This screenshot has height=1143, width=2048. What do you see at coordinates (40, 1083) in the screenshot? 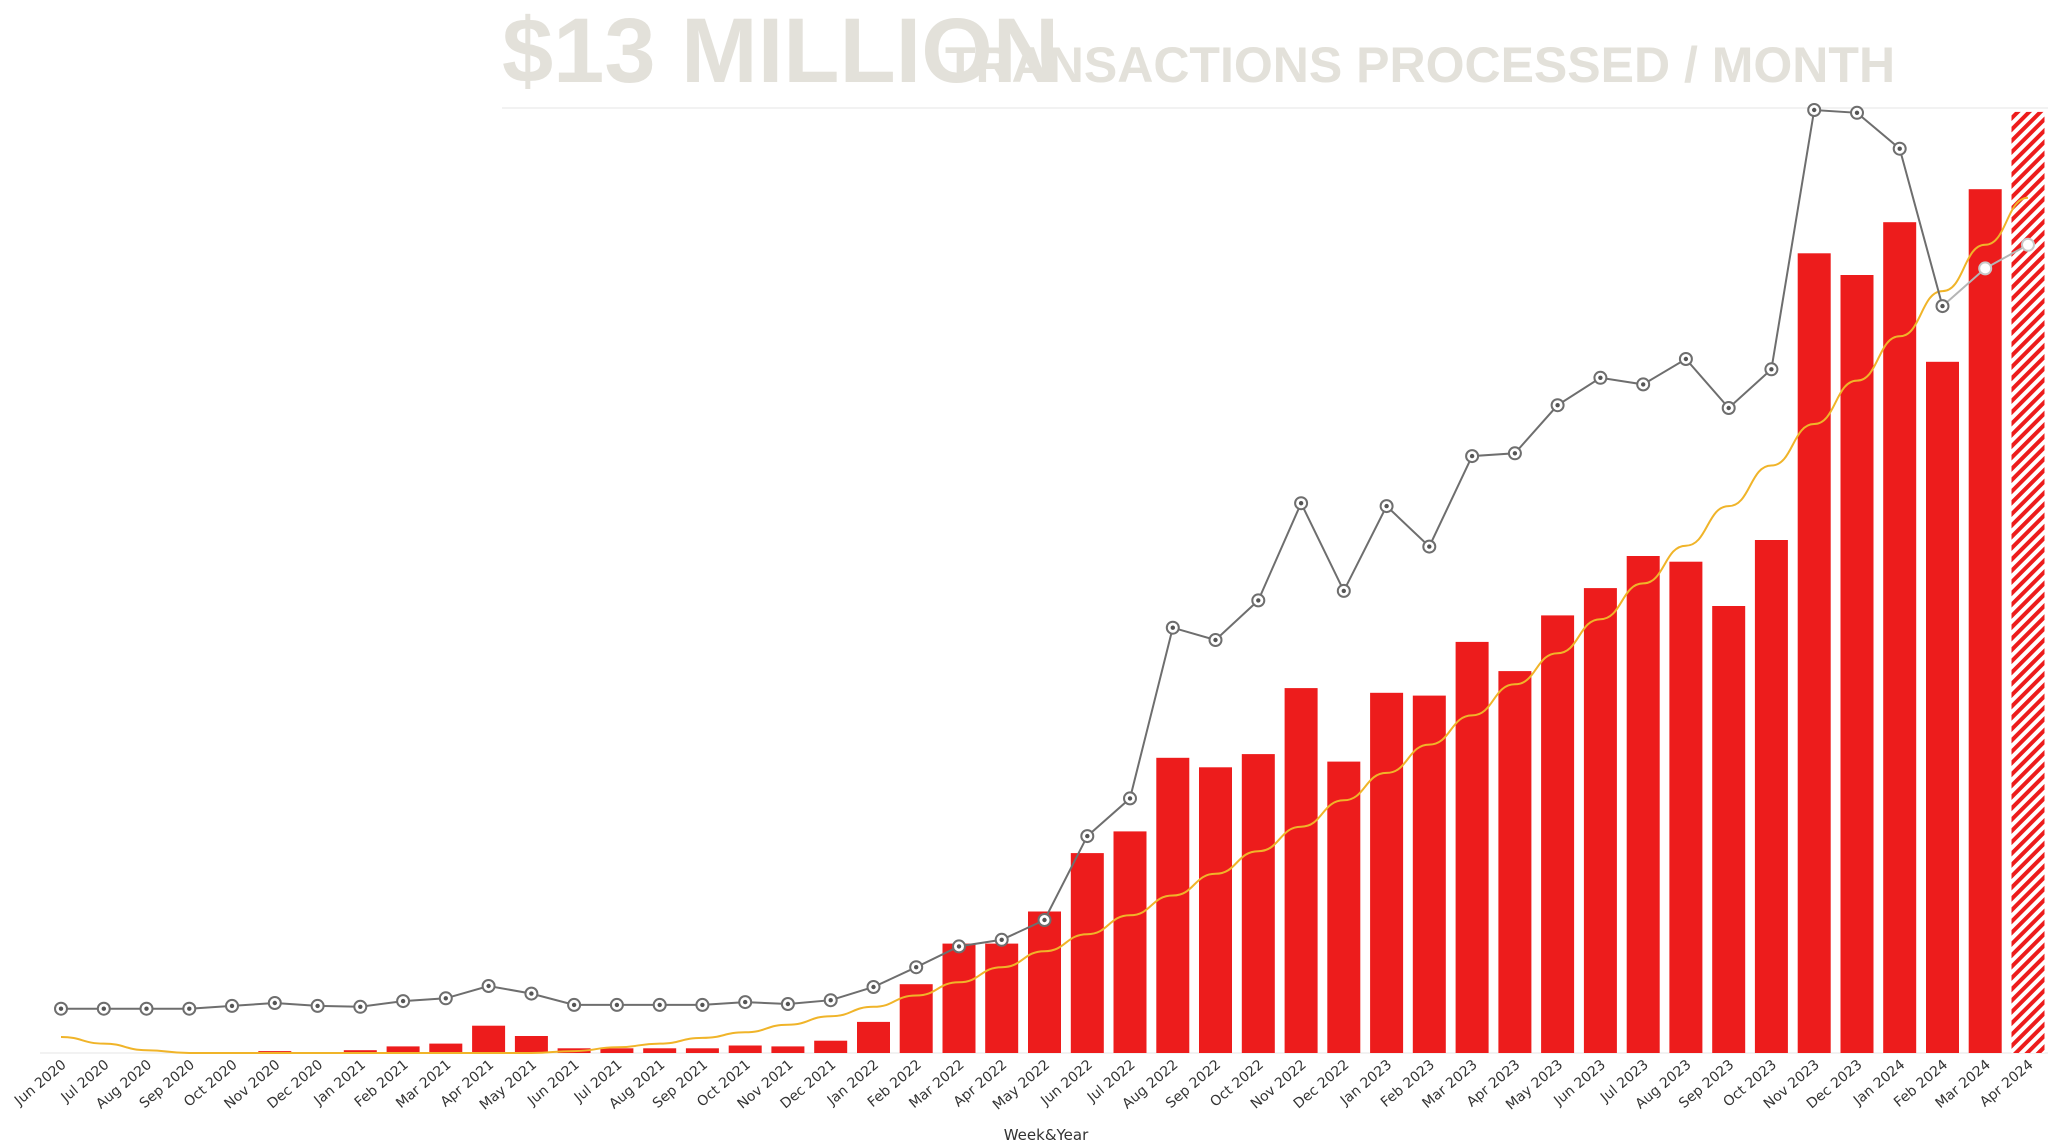
I see `x-tick-label: Jun 2020` at bounding box center [40, 1083].